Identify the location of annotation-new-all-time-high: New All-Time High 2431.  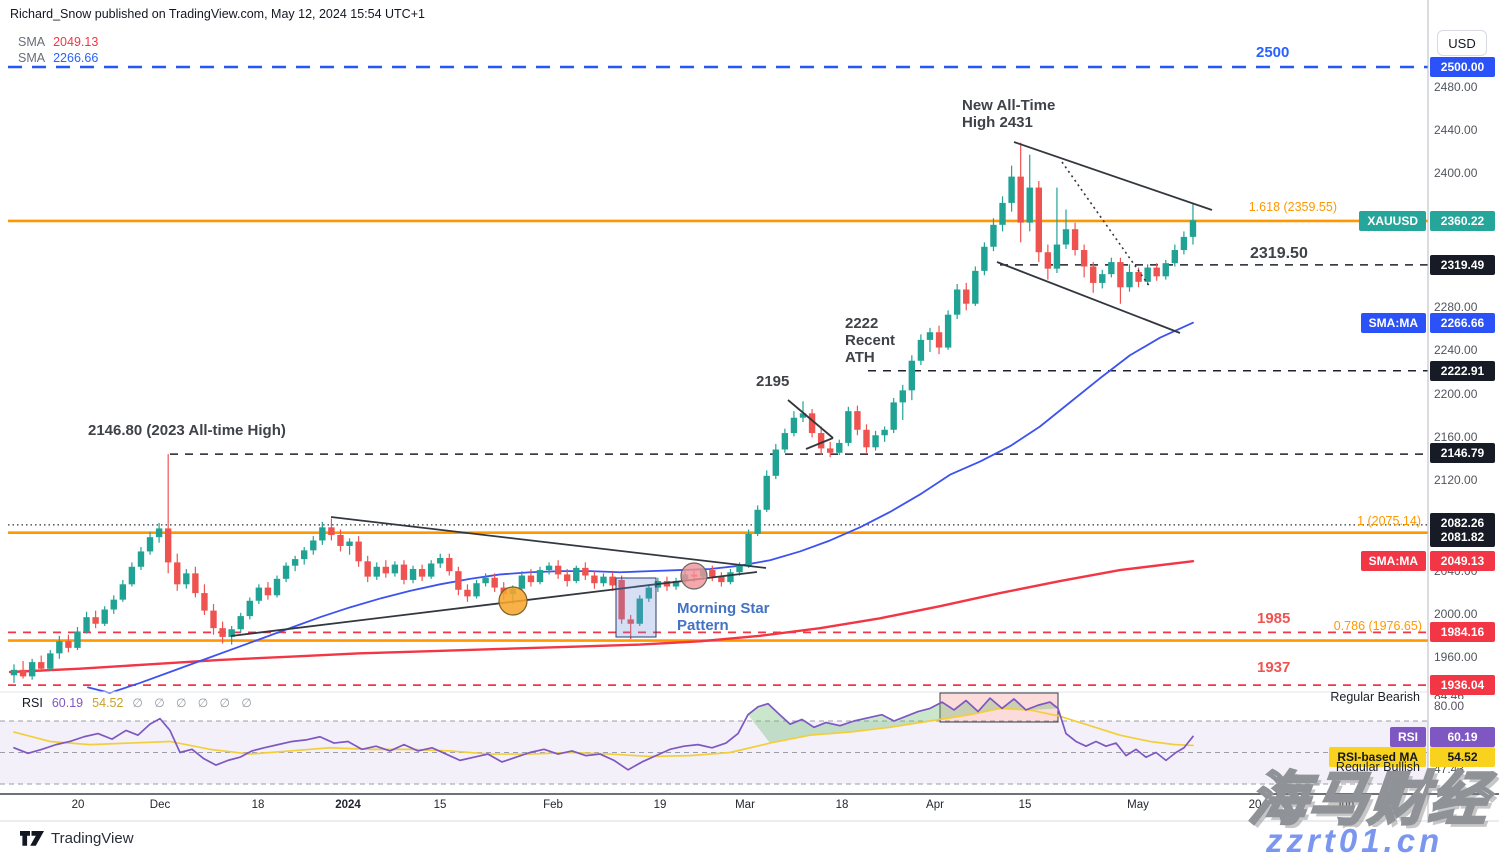
(1009, 114).